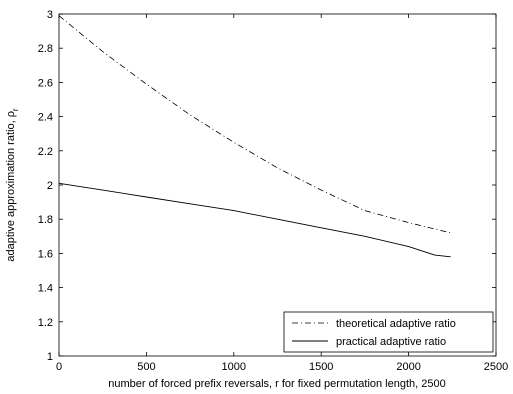  I want to click on y-tick-label: 2.6, so click(45, 83).